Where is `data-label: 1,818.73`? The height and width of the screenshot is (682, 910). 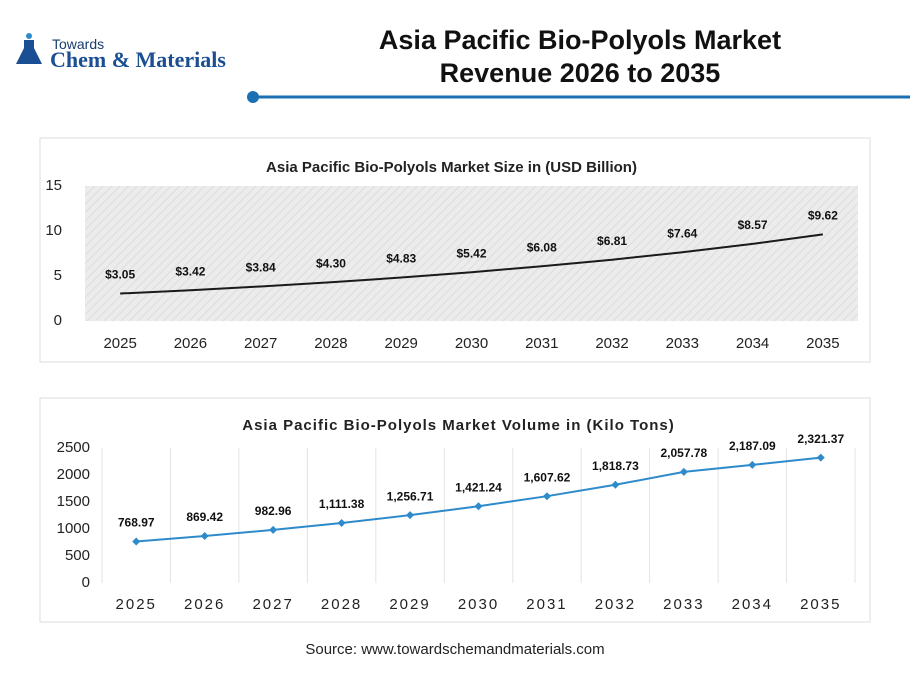
data-label: 1,818.73 is located at coordinates (615, 466).